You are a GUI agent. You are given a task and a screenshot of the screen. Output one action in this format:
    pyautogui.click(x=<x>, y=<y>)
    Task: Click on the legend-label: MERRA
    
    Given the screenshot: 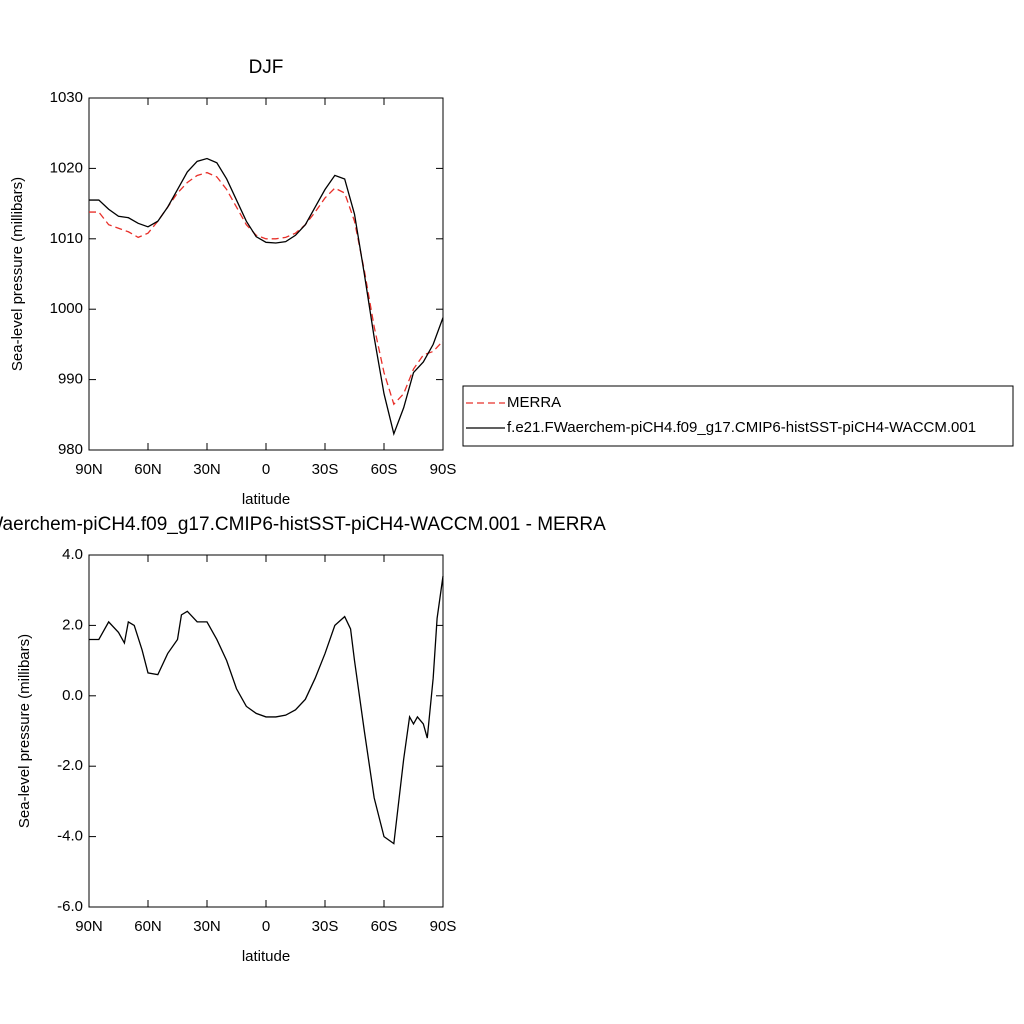 What is the action you would take?
    pyautogui.click(x=534, y=402)
    